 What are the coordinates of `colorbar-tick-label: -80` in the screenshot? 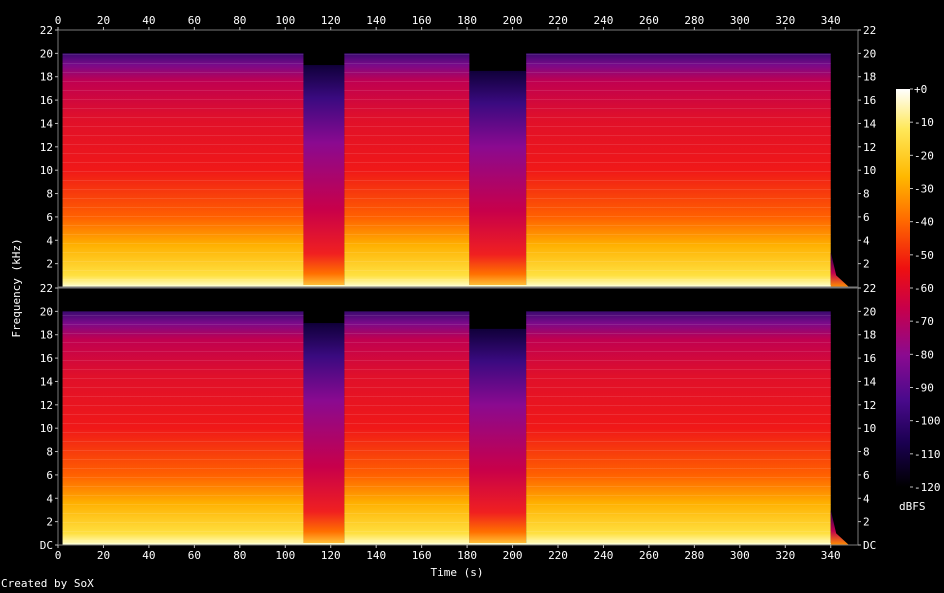 It's located at (924, 354).